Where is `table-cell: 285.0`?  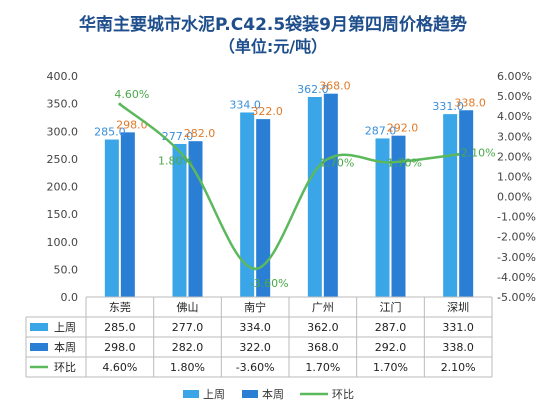 table-cell: 285.0 is located at coordinates (120, 327).